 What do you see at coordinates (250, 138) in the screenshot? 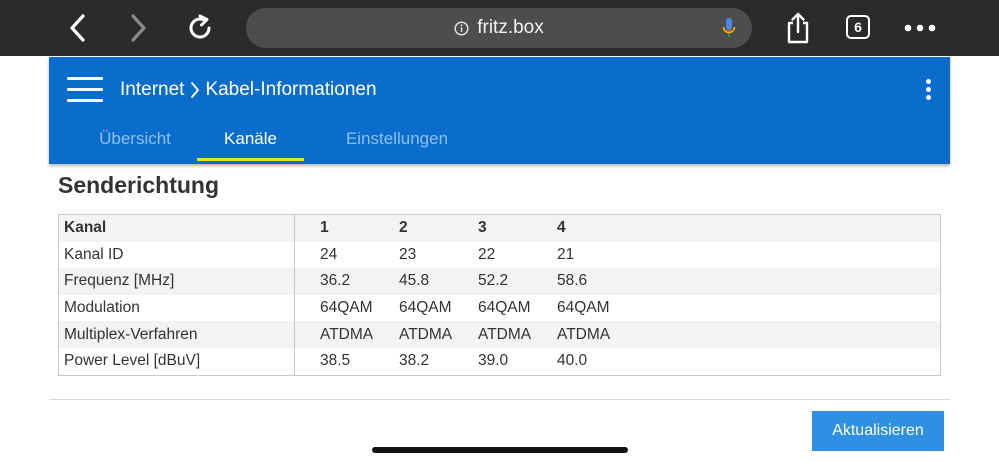
I see `tab-kanaele: Kanäle` at bounding box center [250, 138].